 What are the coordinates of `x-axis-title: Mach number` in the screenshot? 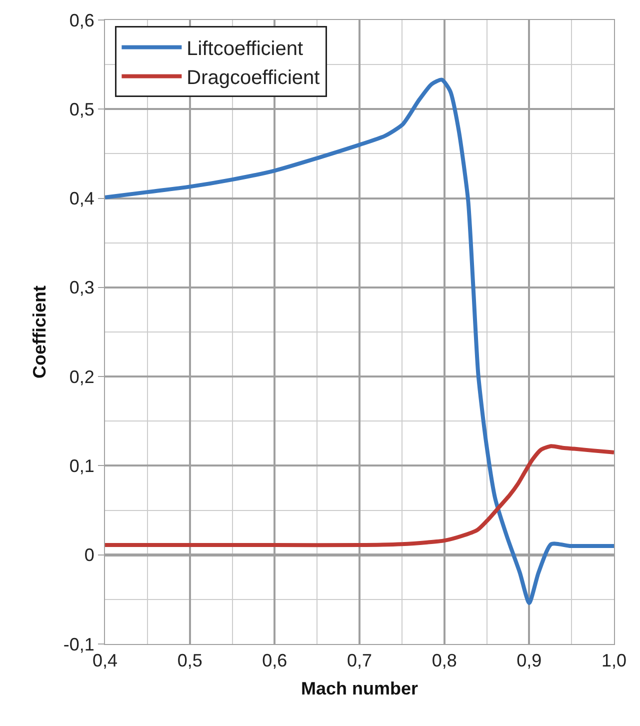 It's located at (359, 688).